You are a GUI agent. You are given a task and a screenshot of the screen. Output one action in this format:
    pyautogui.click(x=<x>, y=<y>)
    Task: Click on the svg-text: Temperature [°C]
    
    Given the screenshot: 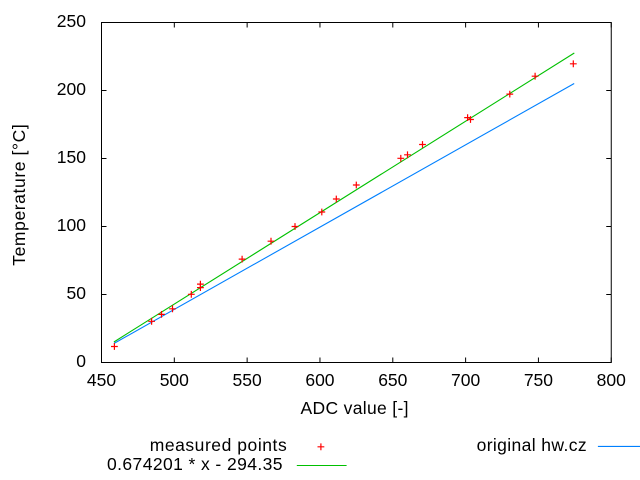 What is the action you would take?
    pyautogui.click(x=19, y=195)
    